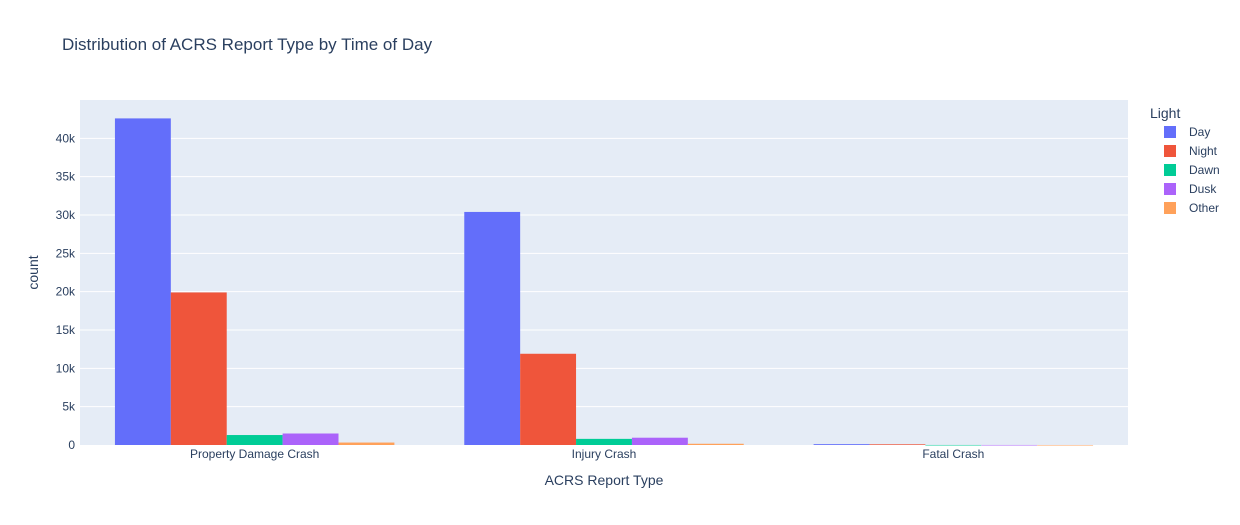 The width and height of the screenshot is (1240, 525). I want to click on y-tick-label: 25k, so click(66, 253).